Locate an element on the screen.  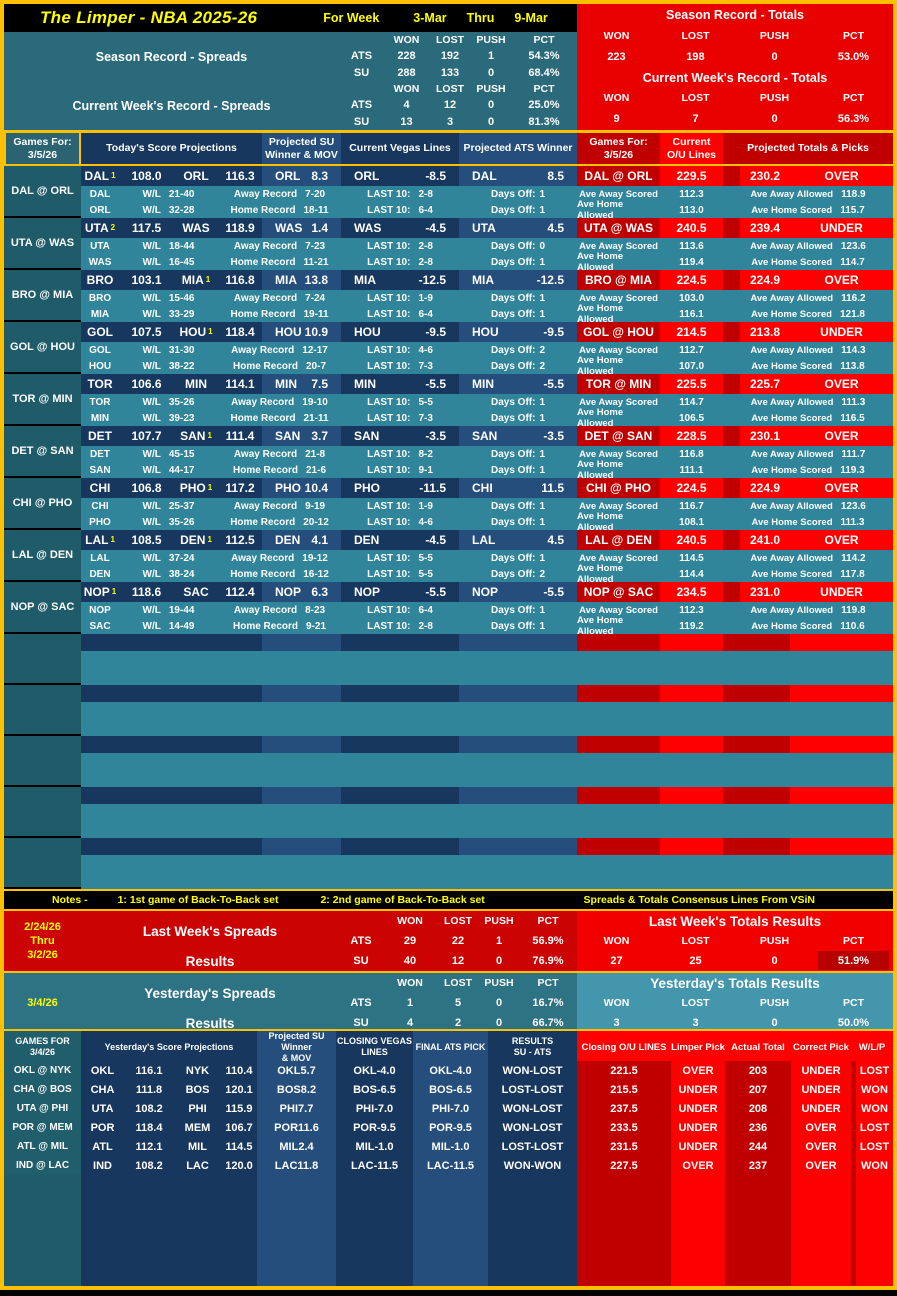
final-ats-pick-header: FINAL ATS PICK is located at coordinates (450, 1047).